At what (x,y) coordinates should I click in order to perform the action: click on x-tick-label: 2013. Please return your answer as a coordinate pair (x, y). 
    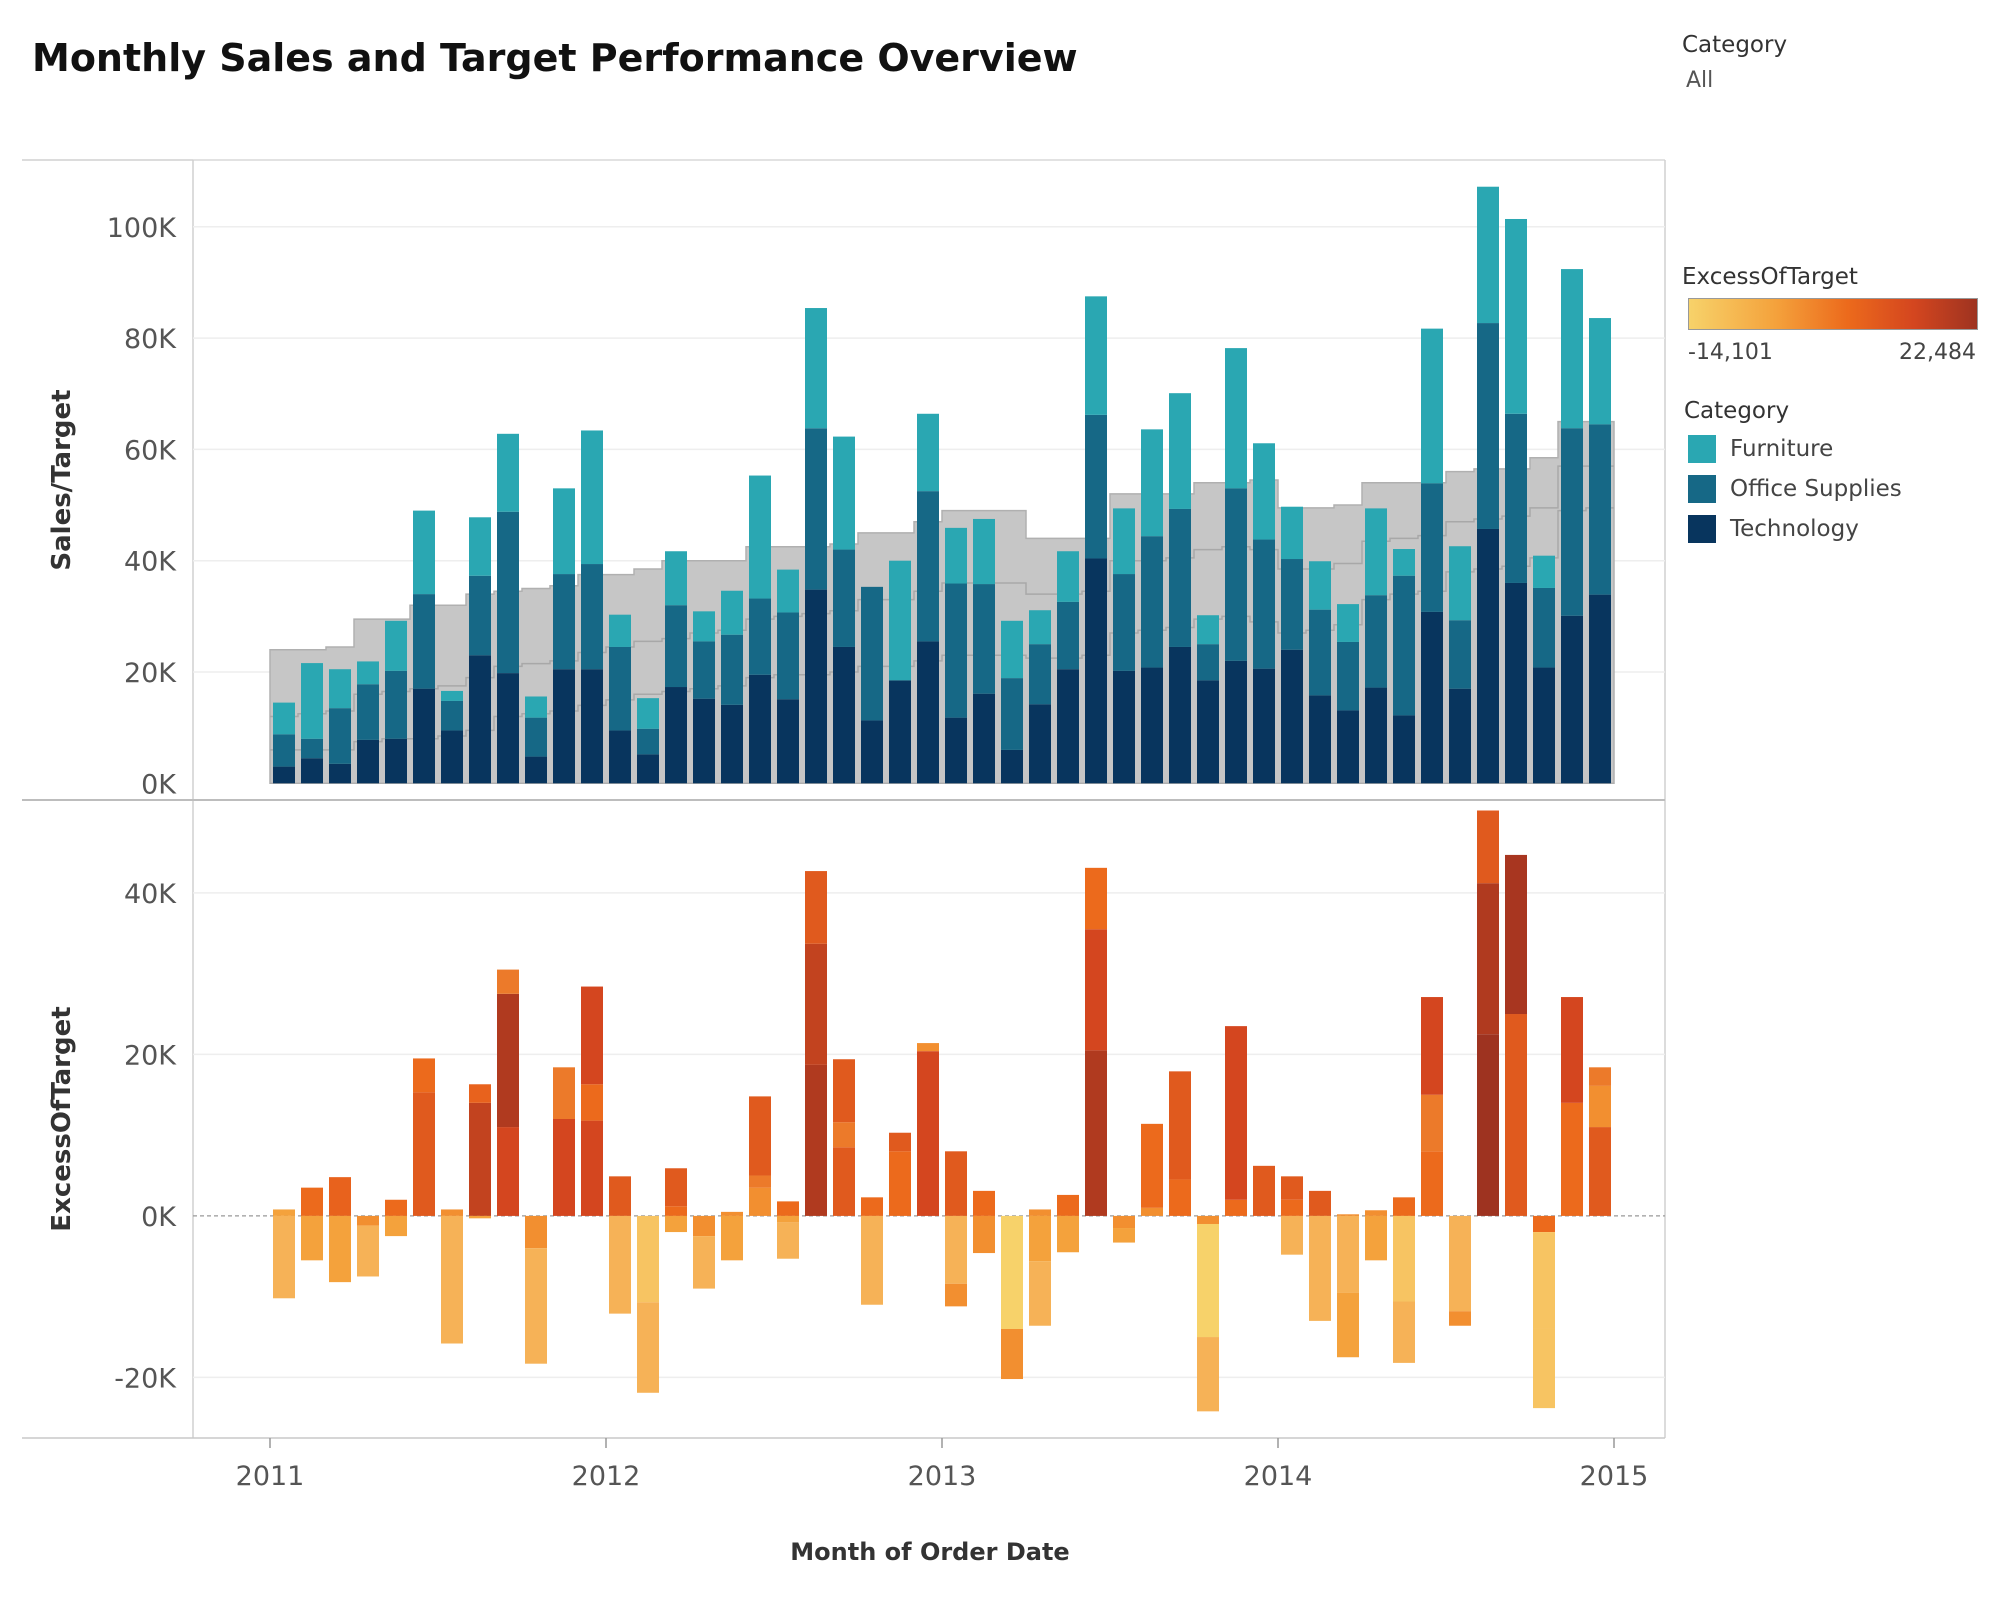
    Looking at the image, I should click on (942, 1476).